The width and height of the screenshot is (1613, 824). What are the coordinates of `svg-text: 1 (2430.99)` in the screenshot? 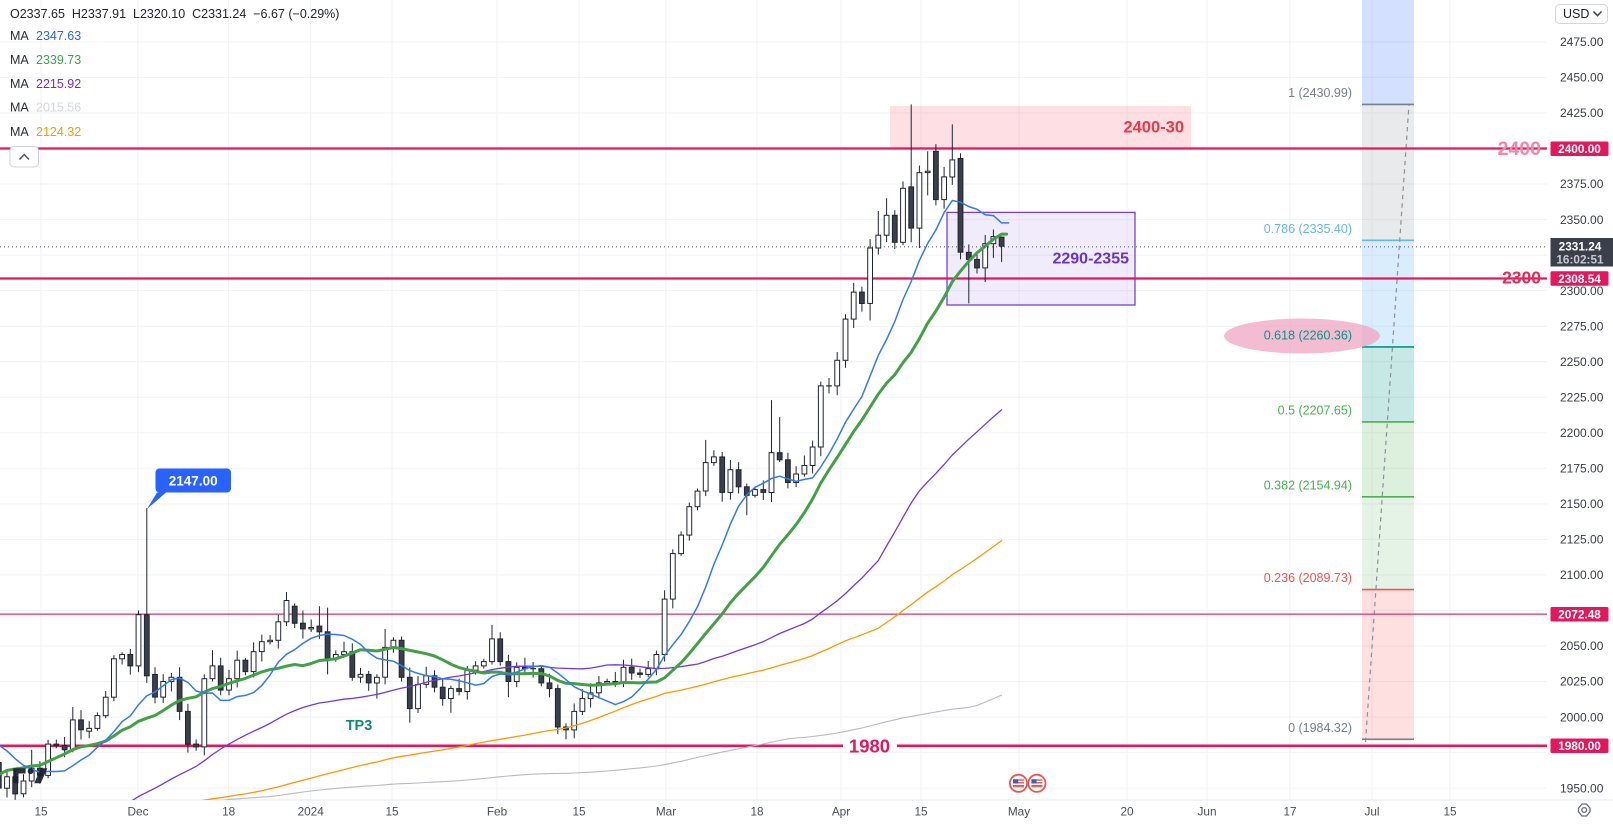 It's located at (1320, 93).